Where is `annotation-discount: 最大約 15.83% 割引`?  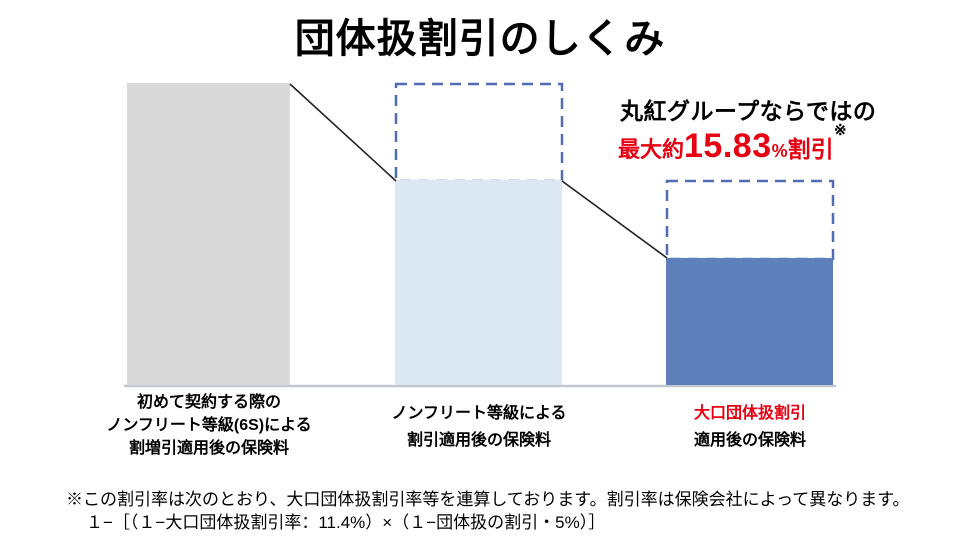
annotation-discount: 最大約 15.83% 割引 is located at coordinates (726, 146).